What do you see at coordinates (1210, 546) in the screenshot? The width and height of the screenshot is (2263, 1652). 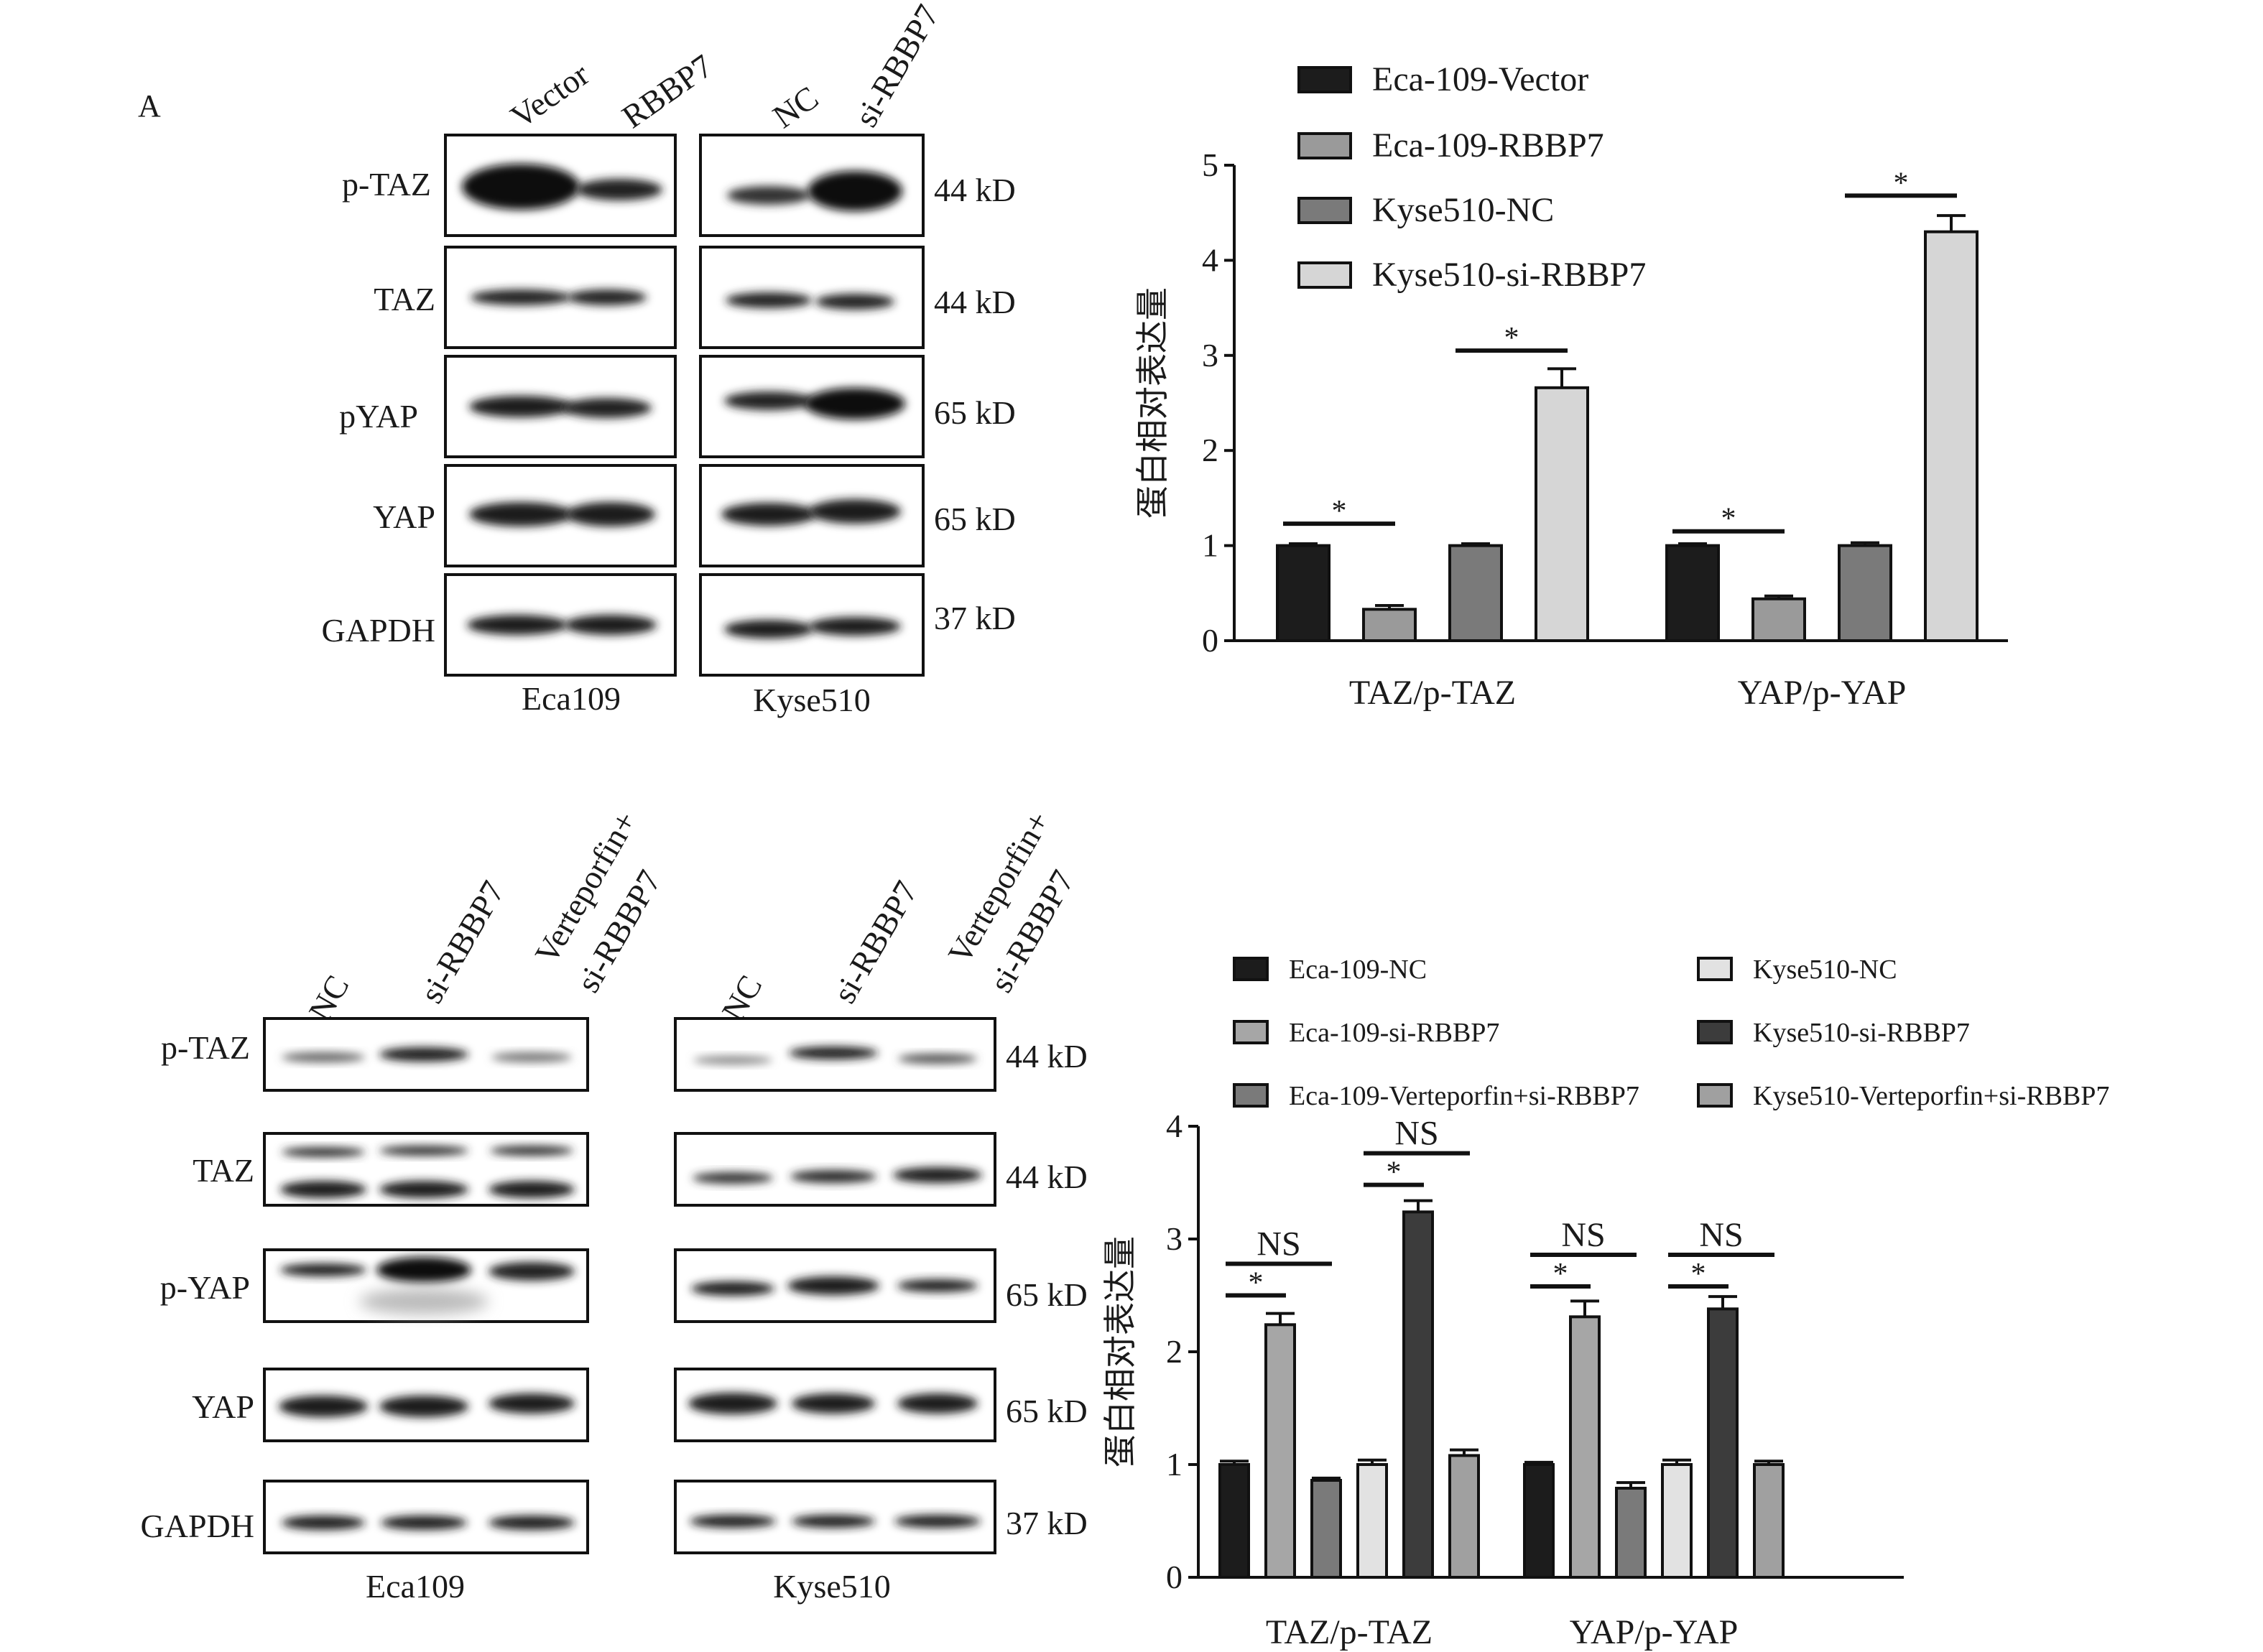 I see `y-tick-label: 1` at bounding box center [1210, 546].